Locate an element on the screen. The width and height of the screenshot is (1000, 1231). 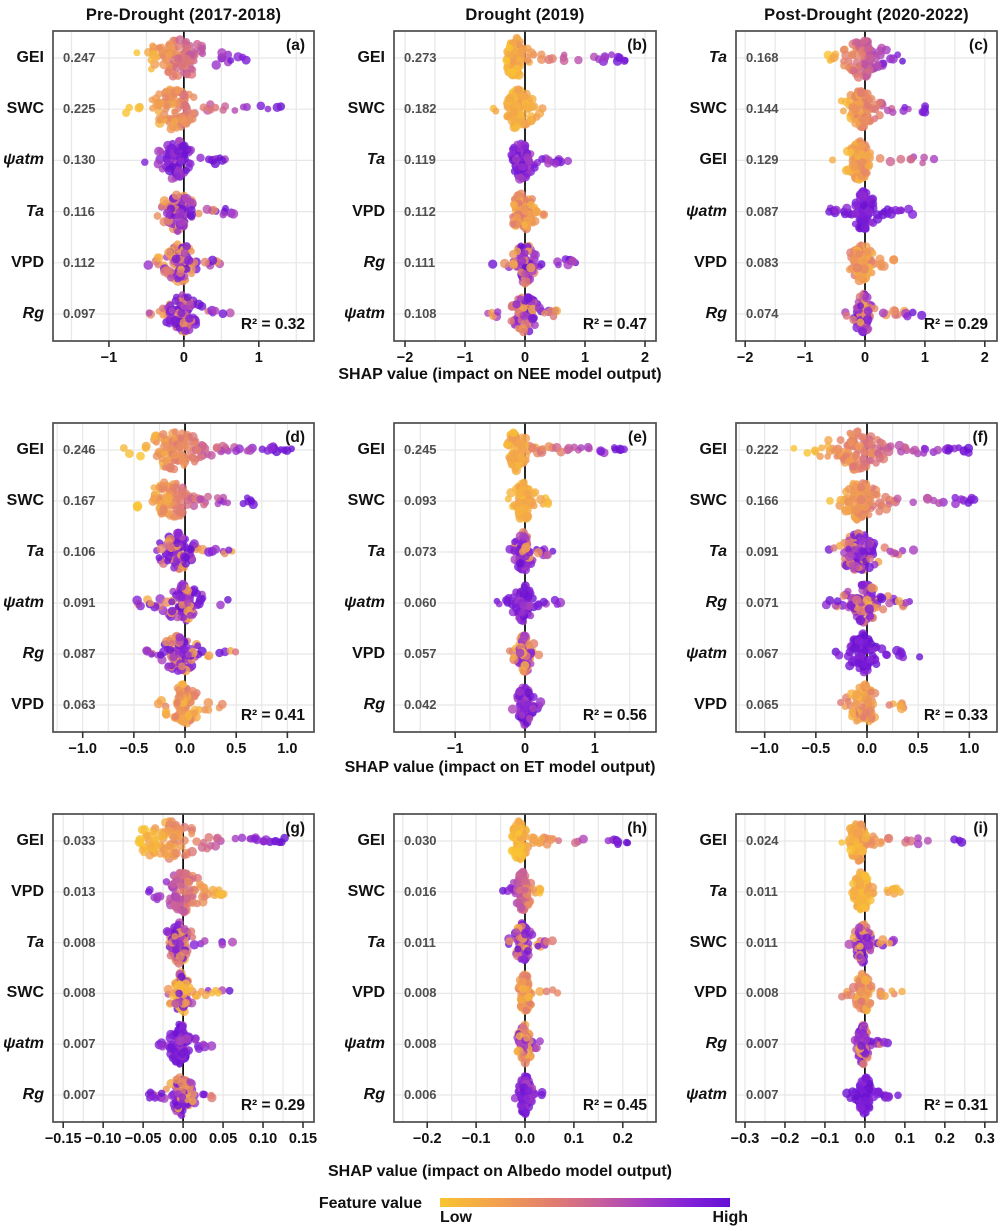
x-tick-label: −0.5 is located at coordinates (816, 749).